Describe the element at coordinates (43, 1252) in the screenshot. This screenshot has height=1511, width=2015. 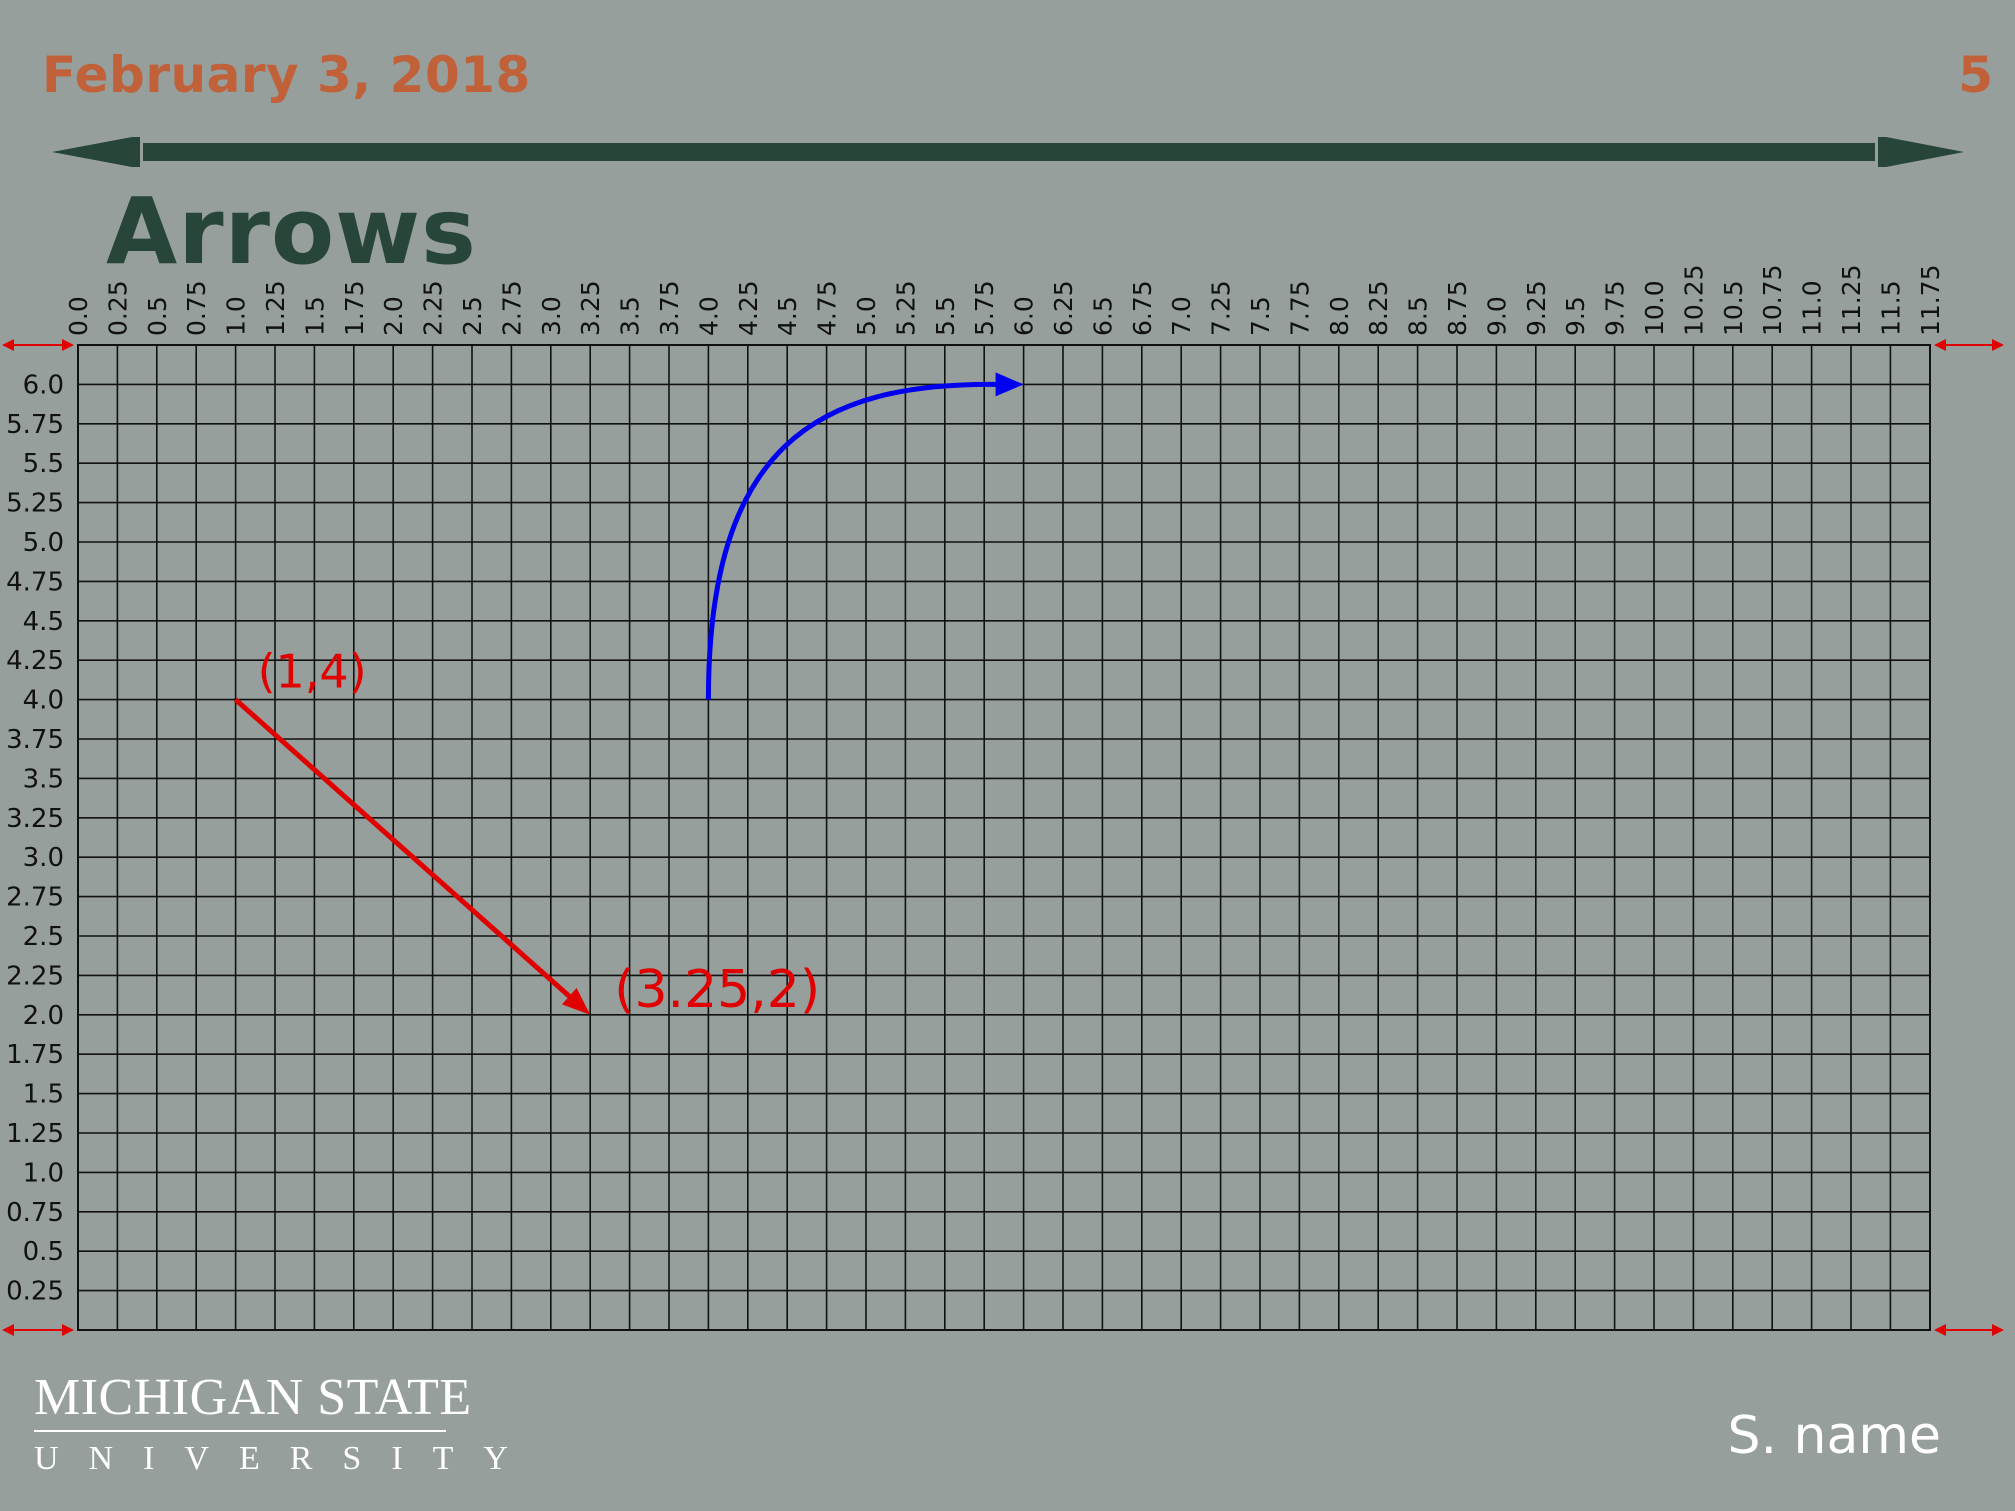
I see `y-tick-label: 0.5` at that location.